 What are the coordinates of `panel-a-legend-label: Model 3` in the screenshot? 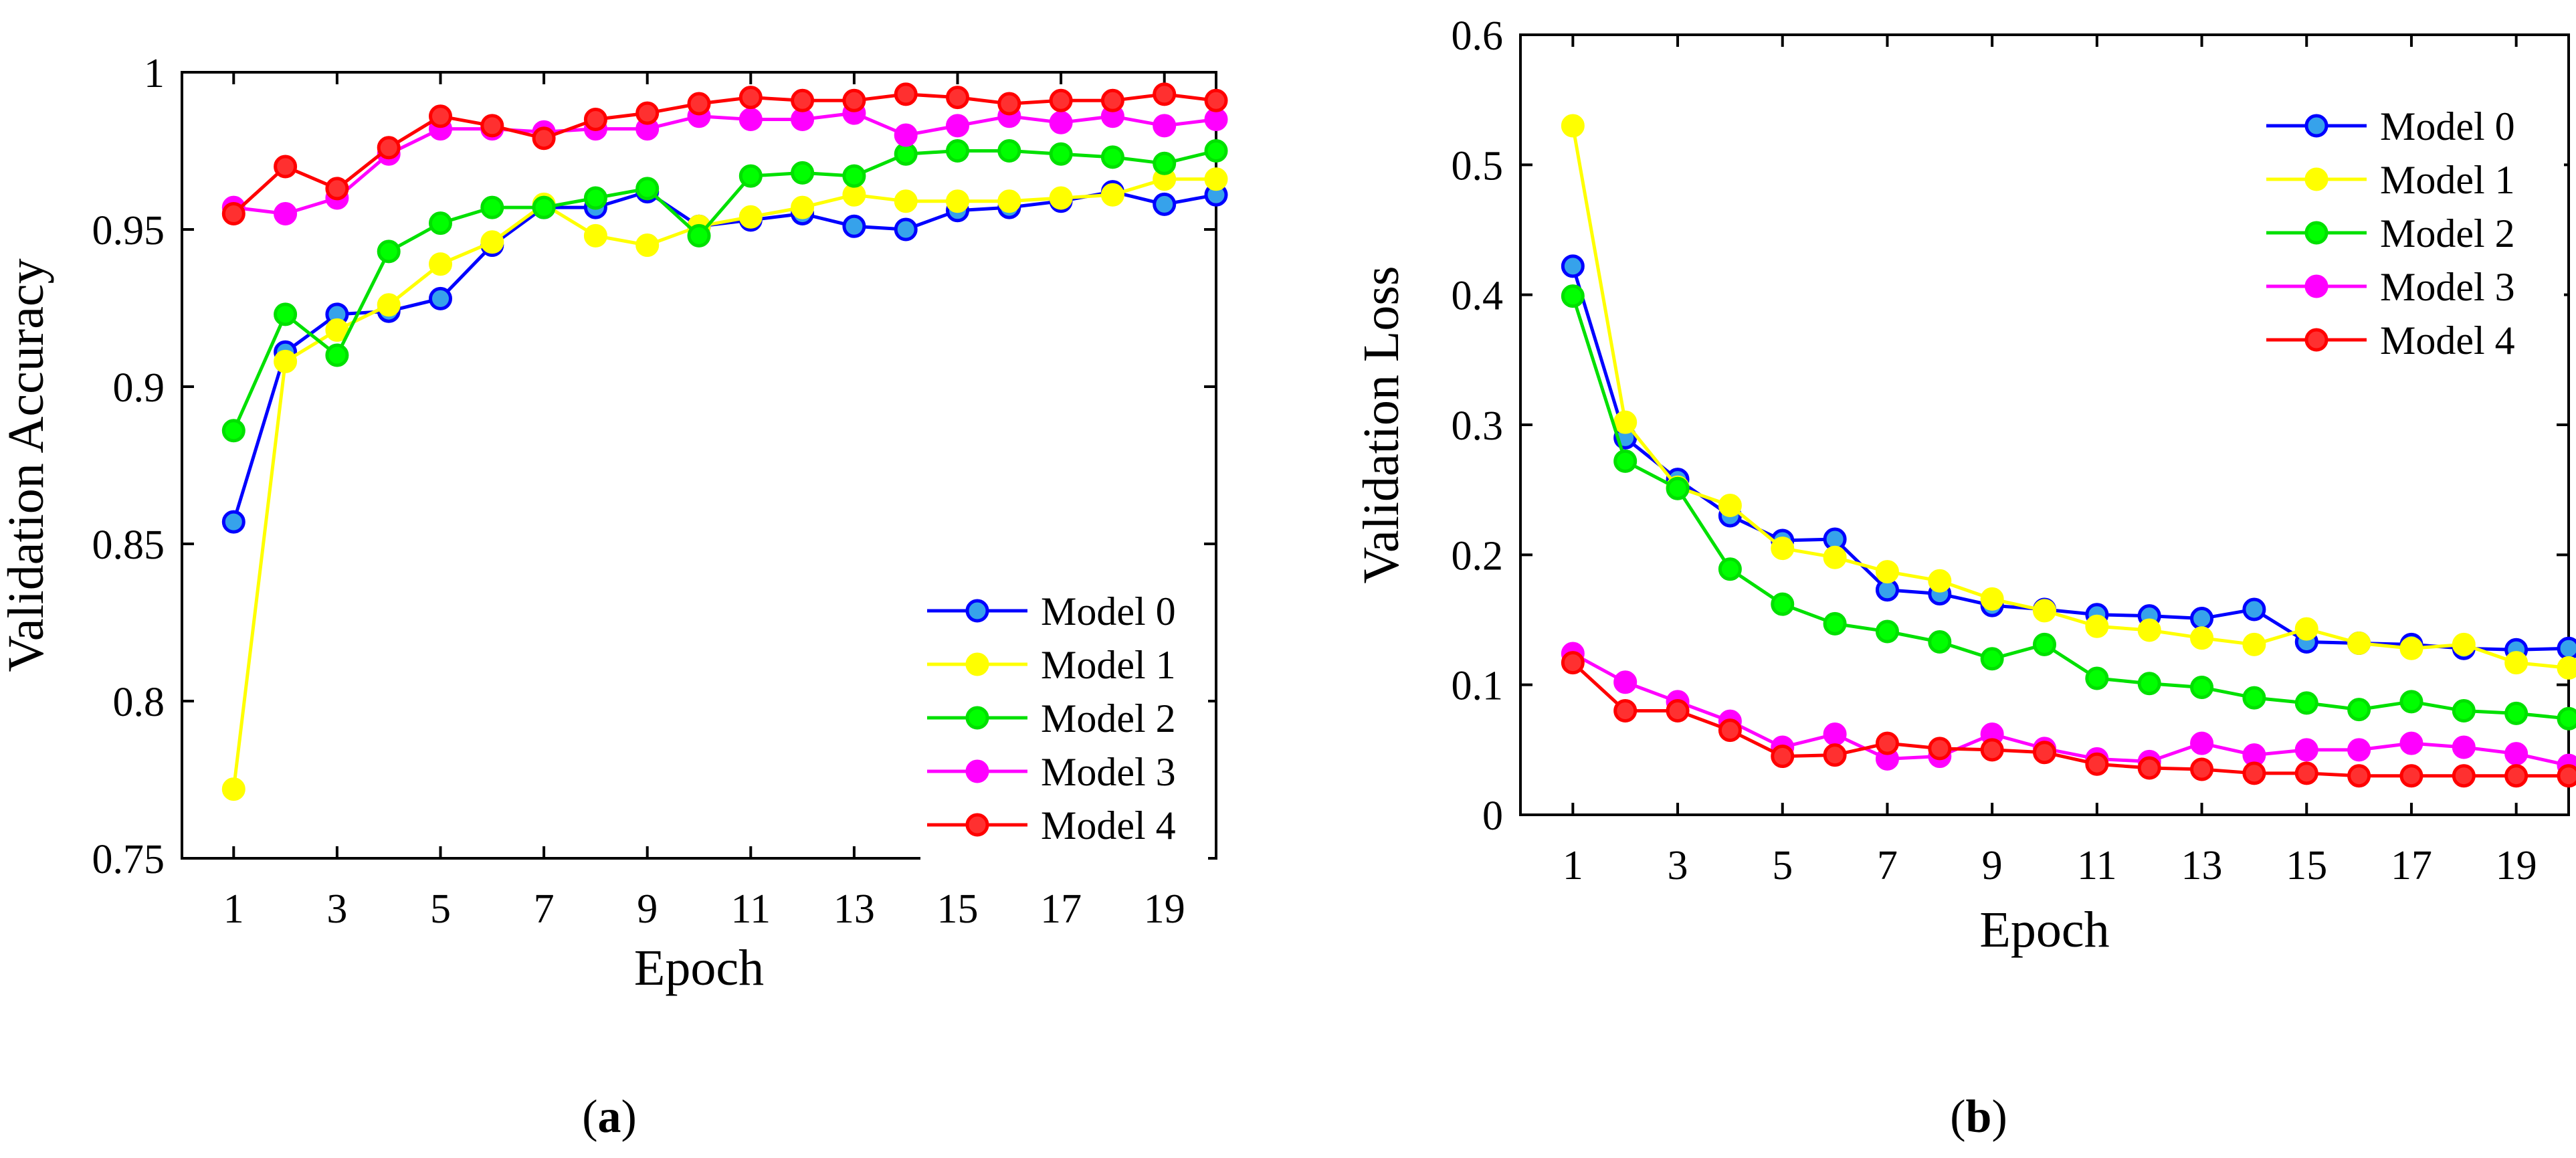 It's located at (1108, 772).